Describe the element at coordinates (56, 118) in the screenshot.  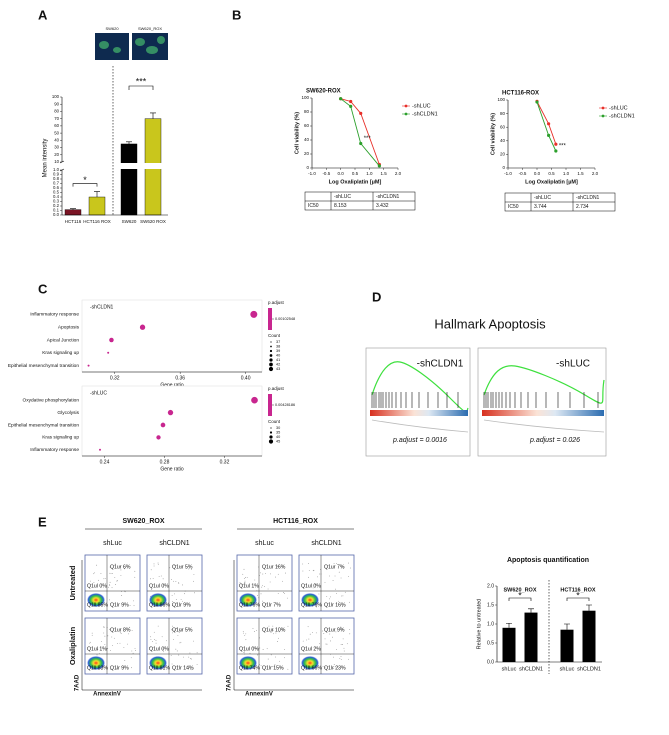
I see `y-tick-label: 70` at that location.